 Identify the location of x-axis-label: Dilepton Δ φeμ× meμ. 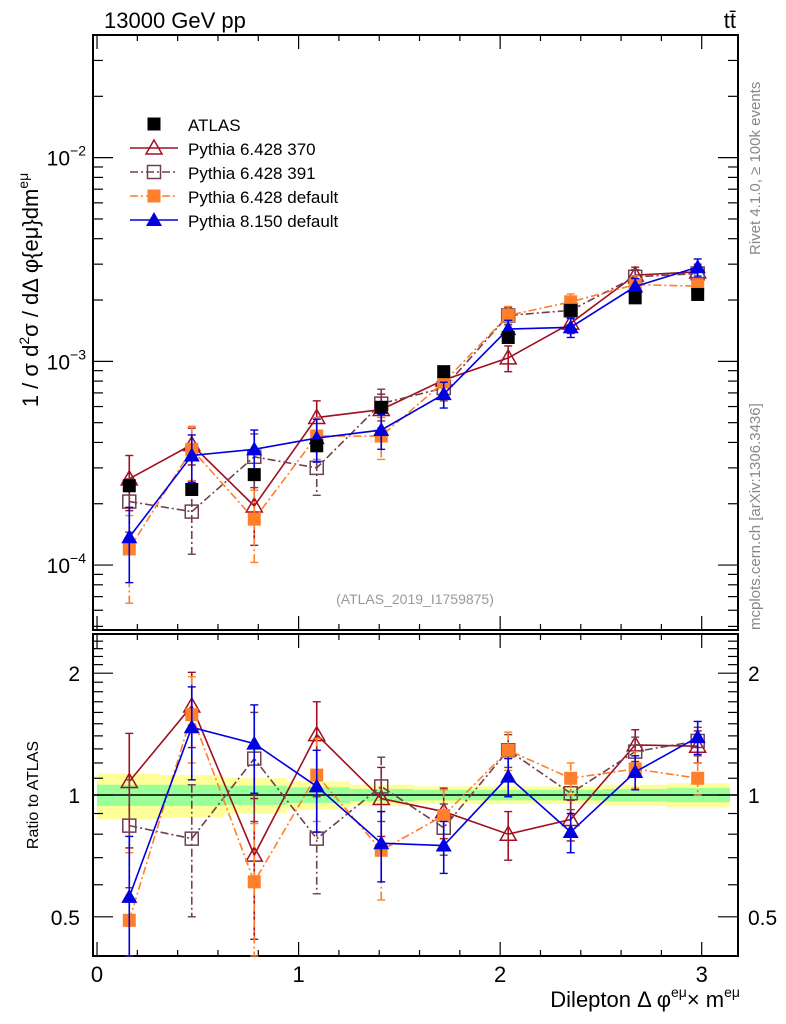
(645, 998).